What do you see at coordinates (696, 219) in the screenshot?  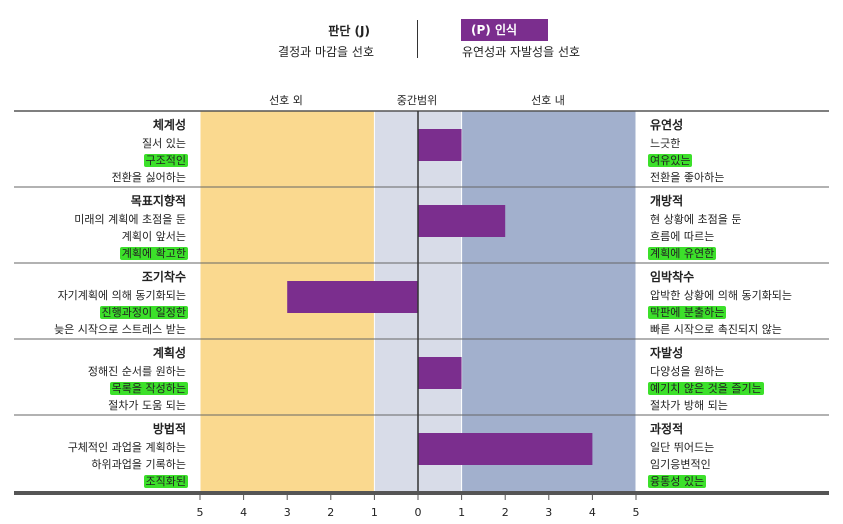 I see `right-trait-line: 현 상황에 초점을 둔` at bounding box center [696, 219].